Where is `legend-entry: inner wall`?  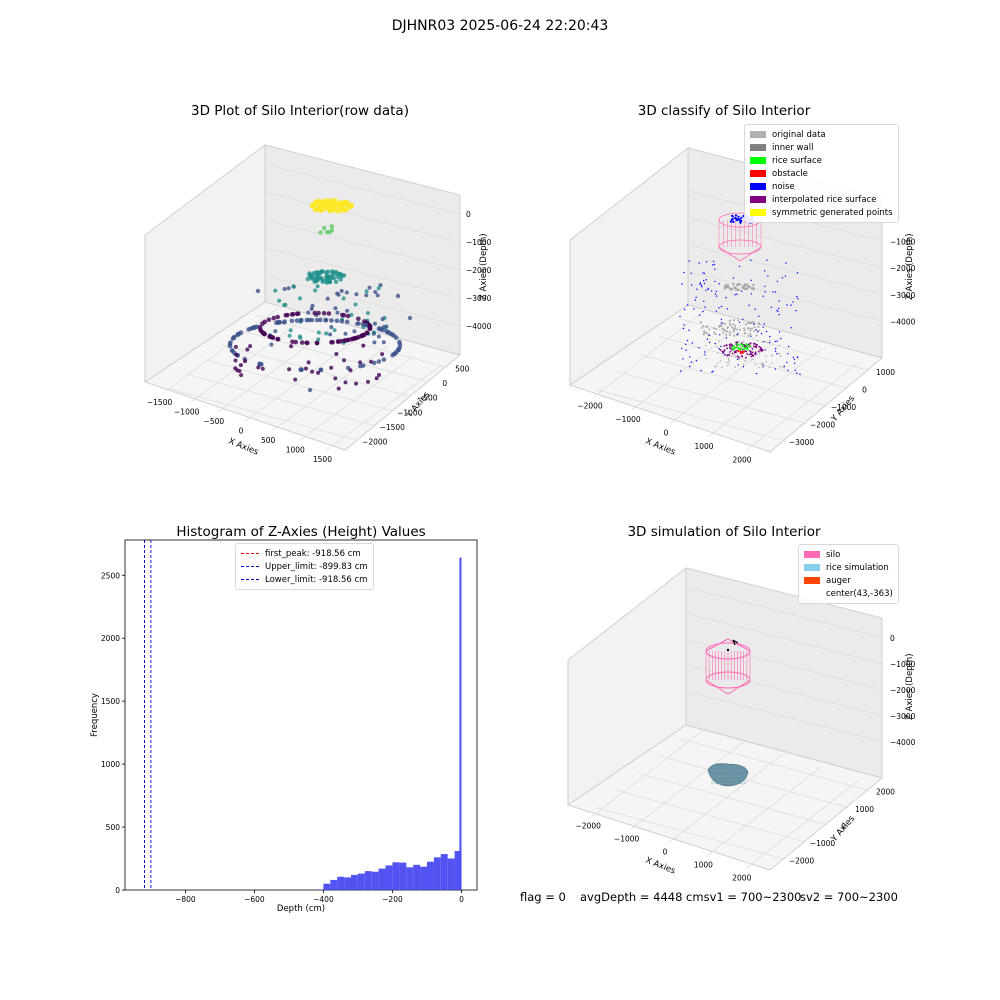
legend-entry: inner wall is located at coordinates (821, 147).